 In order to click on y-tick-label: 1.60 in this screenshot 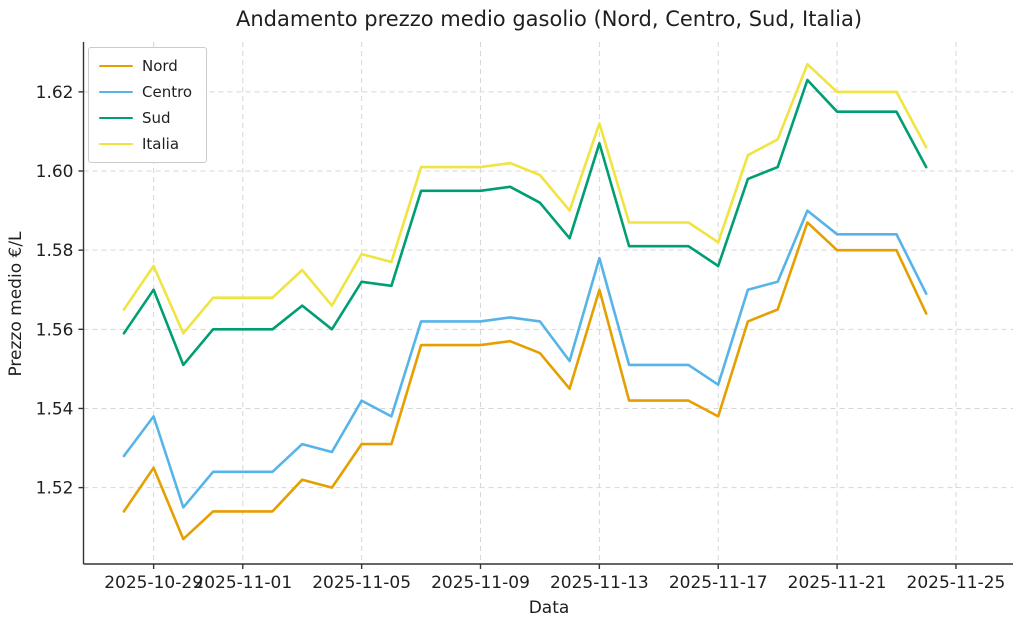, I will do `click(55, 172)`.